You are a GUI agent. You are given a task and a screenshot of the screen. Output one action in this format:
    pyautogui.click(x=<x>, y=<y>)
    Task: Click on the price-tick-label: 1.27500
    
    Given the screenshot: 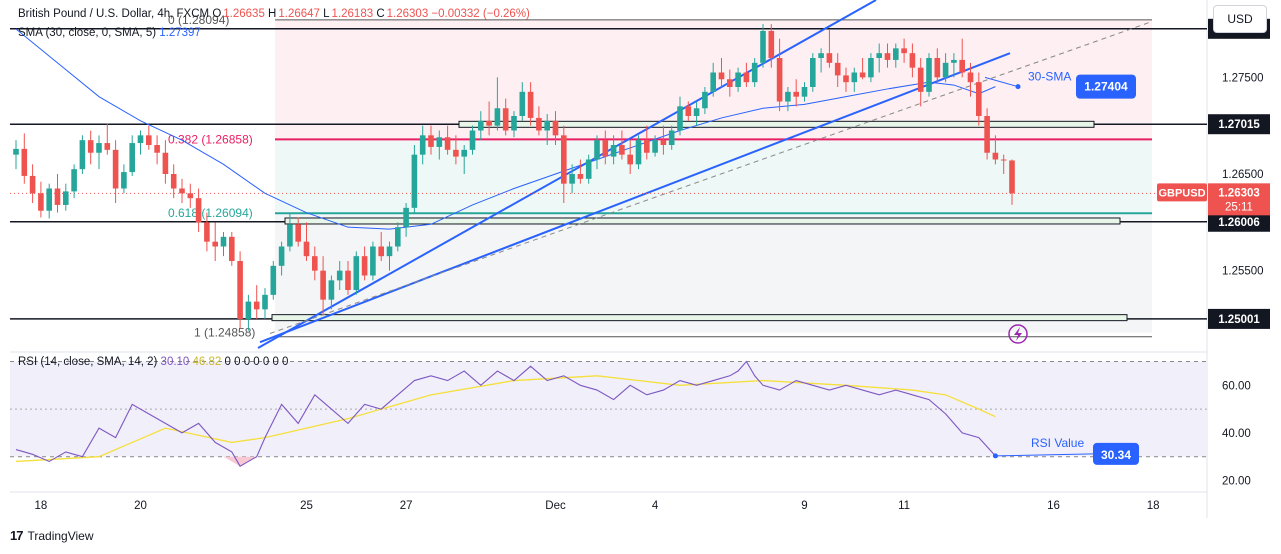 What is the action you would take?
    pyautogui.click(x=1243, y=78)
    